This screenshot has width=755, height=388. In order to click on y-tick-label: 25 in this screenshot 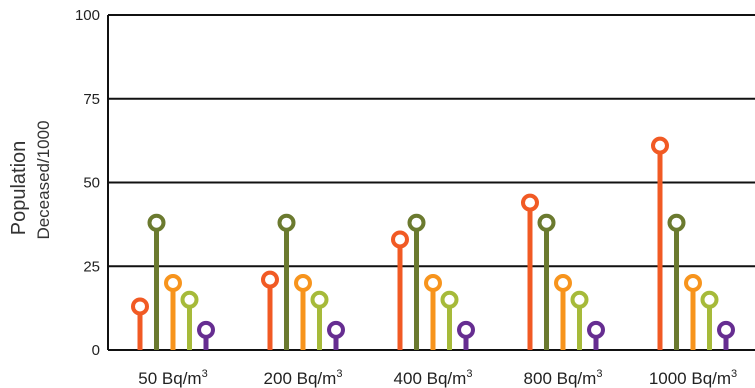, I will do `click(91, 266)`.